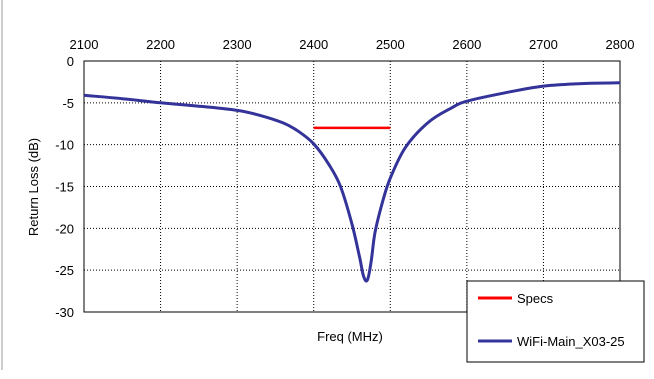 This screenshot has width=654, height=379. Describe the element at coordinates (64, 312) in the screenshot. I see `y-tick-label: -30` at that location.